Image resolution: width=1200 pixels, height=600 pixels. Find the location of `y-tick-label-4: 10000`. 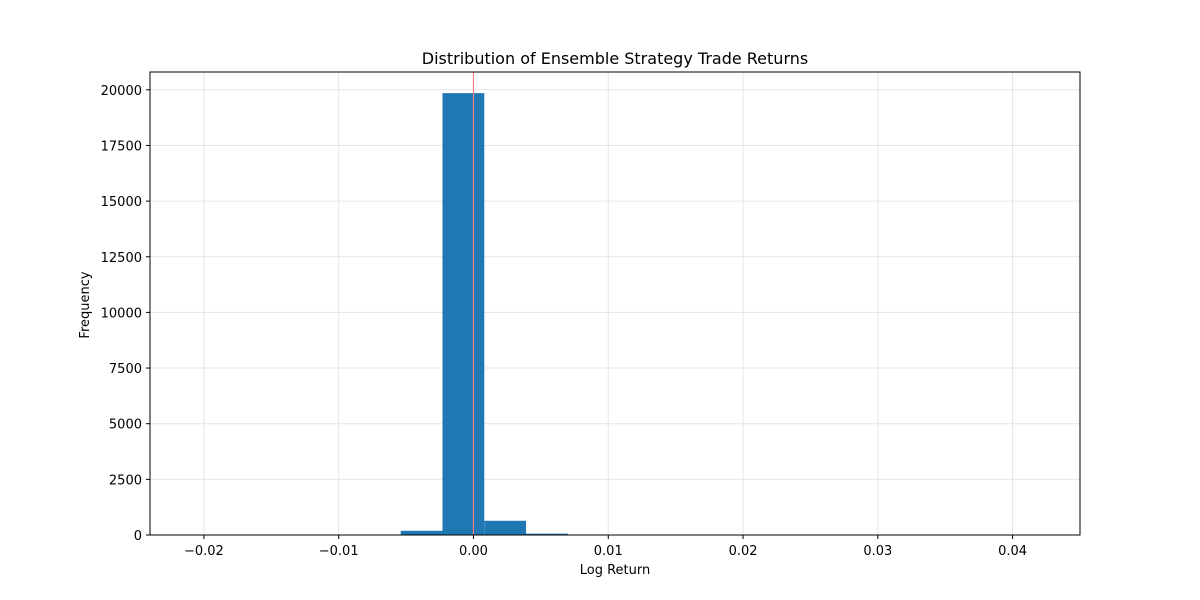

y-tick-label-4: 10000 is located at coordinates (121, 313).